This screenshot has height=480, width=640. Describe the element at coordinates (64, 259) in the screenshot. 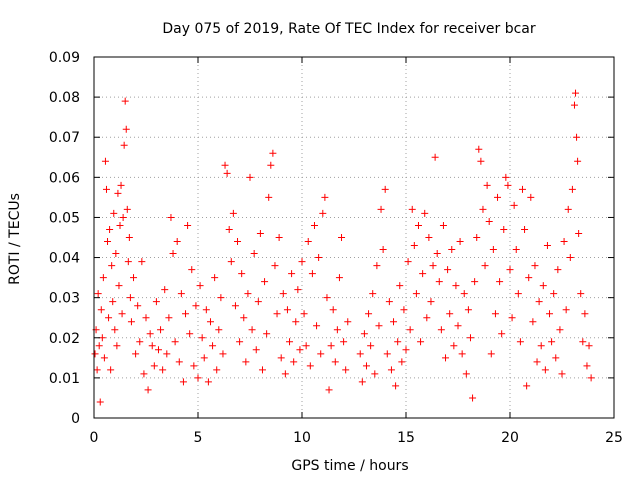

I see `y-tick-label: 0.04` at that location.